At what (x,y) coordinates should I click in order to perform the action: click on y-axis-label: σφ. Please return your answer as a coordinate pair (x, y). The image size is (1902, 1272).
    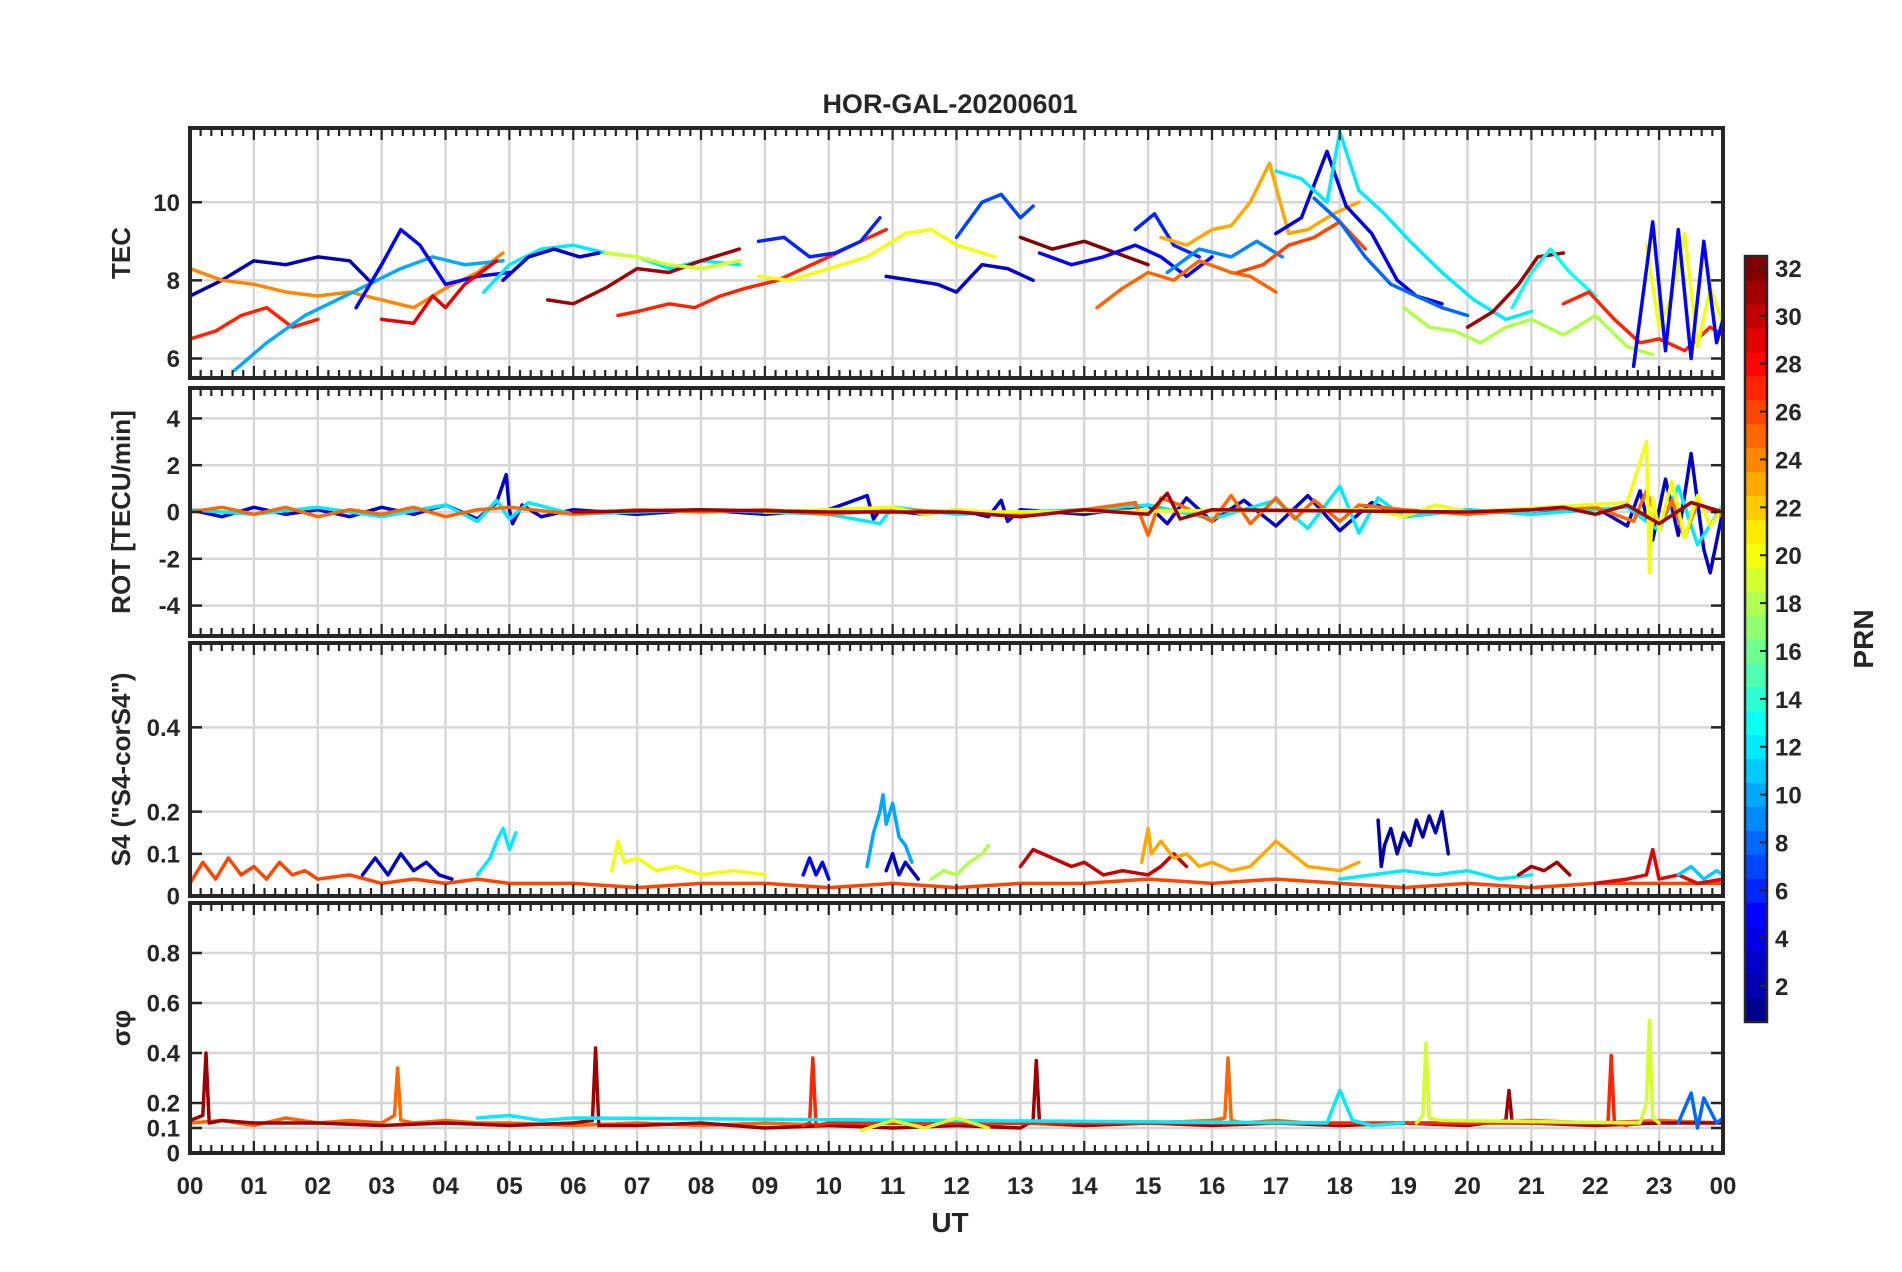
    Looking at the image, I should click on (121, 1028).